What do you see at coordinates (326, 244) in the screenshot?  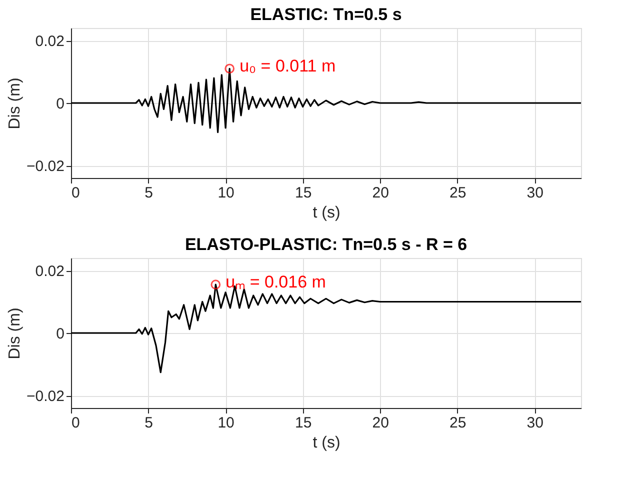 I see `chart-title: ELASTO-PLASTIC: Tn=0.5 s - R = 6` at bounding box center [326, 244].